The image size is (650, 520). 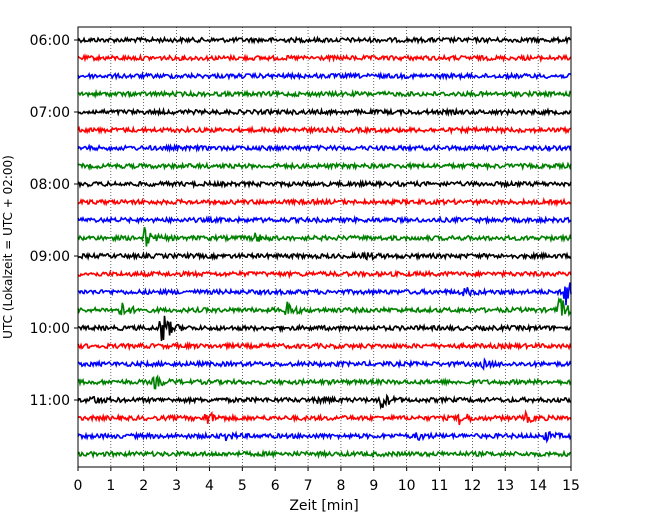 What do you see at coordinates (324, 236) in the screenshot?
I see `trace-row-08:45` at bounding box center [324, 236].